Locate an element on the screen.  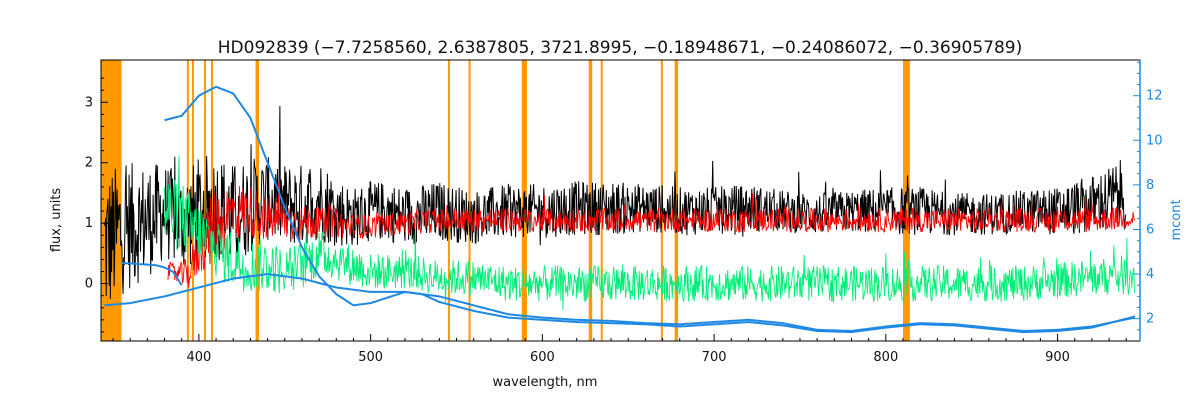
y2-tick-label-6: 6 is located at coordinates (1150, 229).